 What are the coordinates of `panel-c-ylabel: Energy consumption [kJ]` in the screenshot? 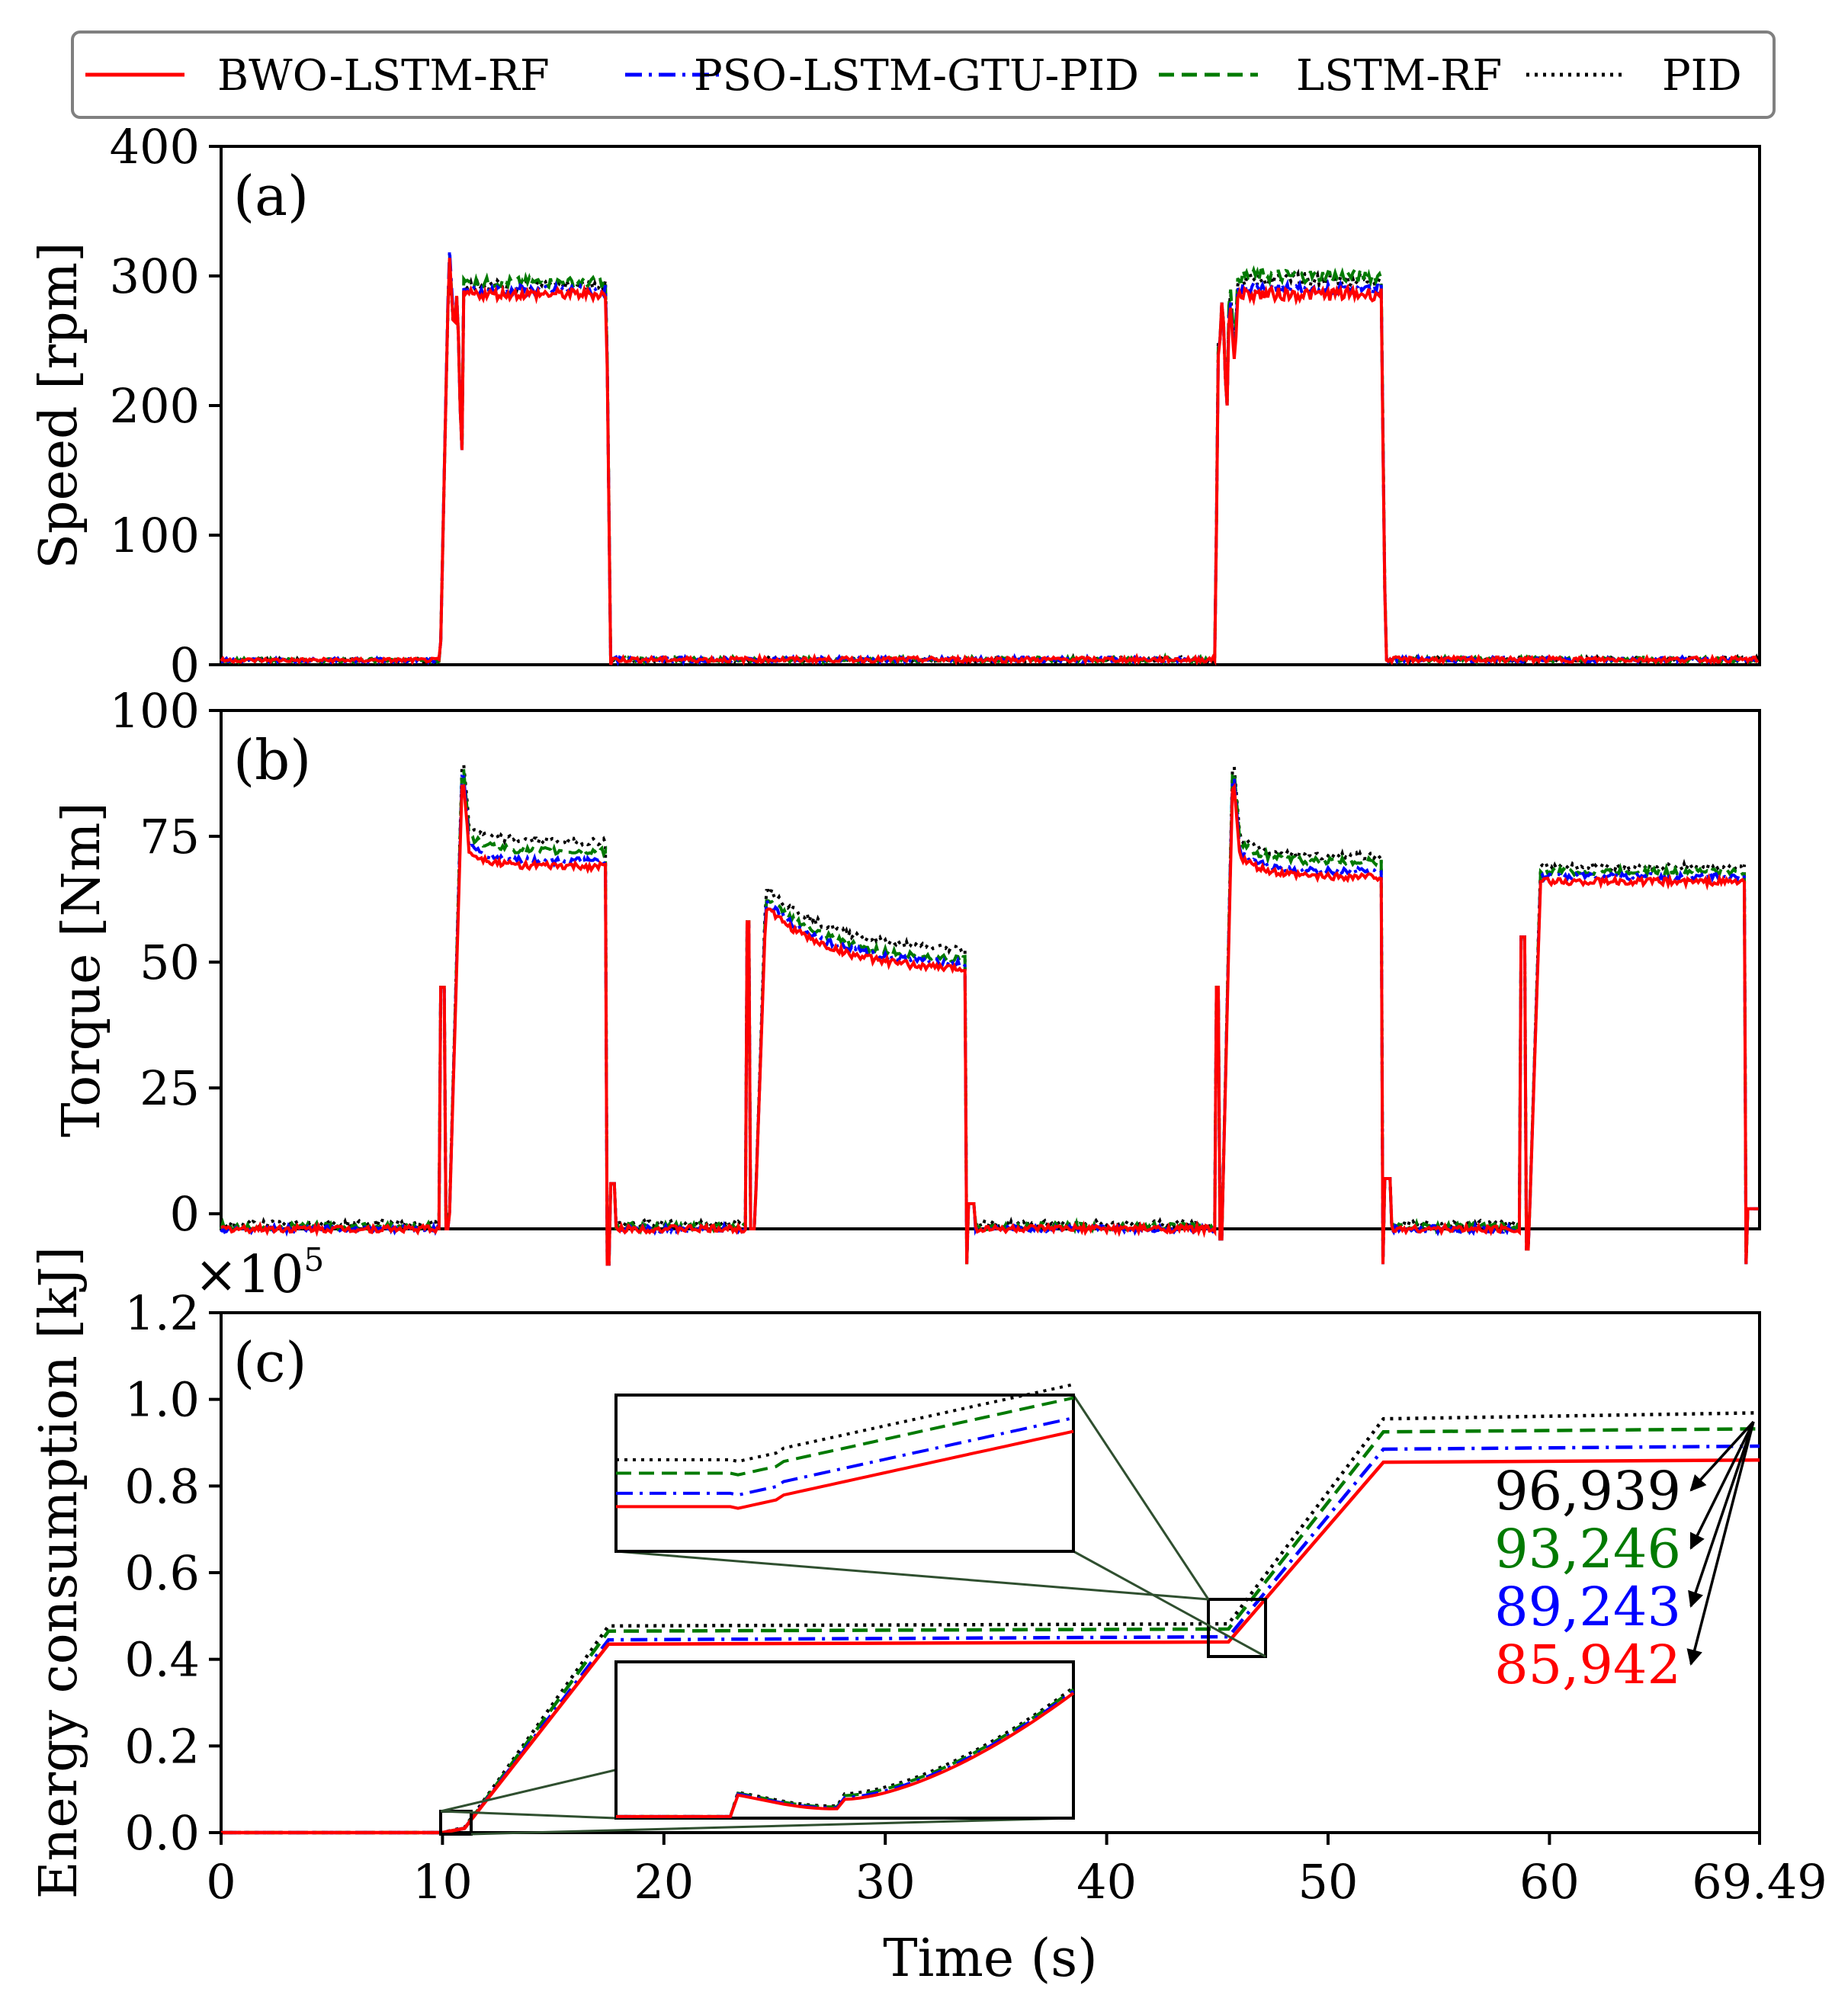 It's located at (59, 1573).